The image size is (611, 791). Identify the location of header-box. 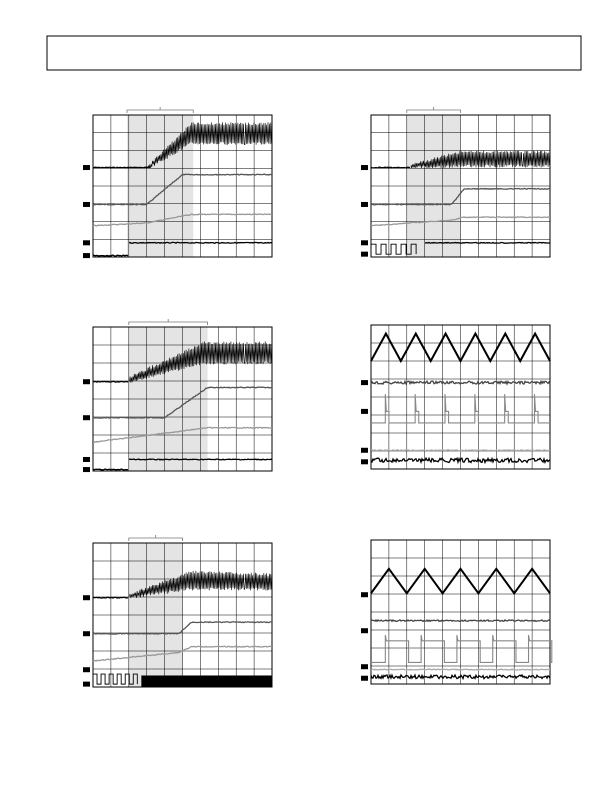
(314, 53).